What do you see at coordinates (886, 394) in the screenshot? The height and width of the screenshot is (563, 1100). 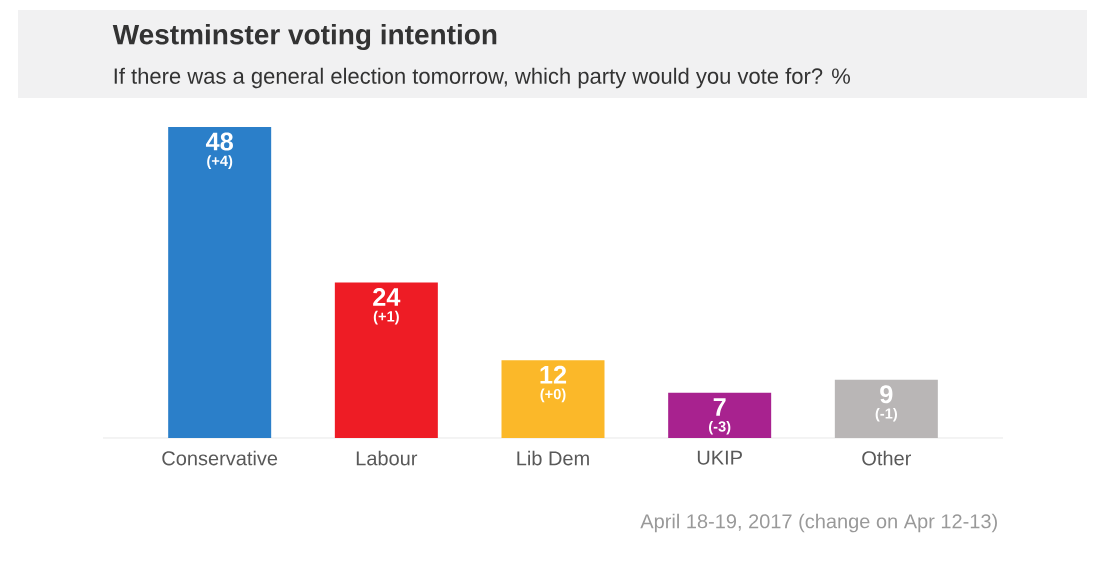 I see `data-label: 9` at bounding box center [886, 394].